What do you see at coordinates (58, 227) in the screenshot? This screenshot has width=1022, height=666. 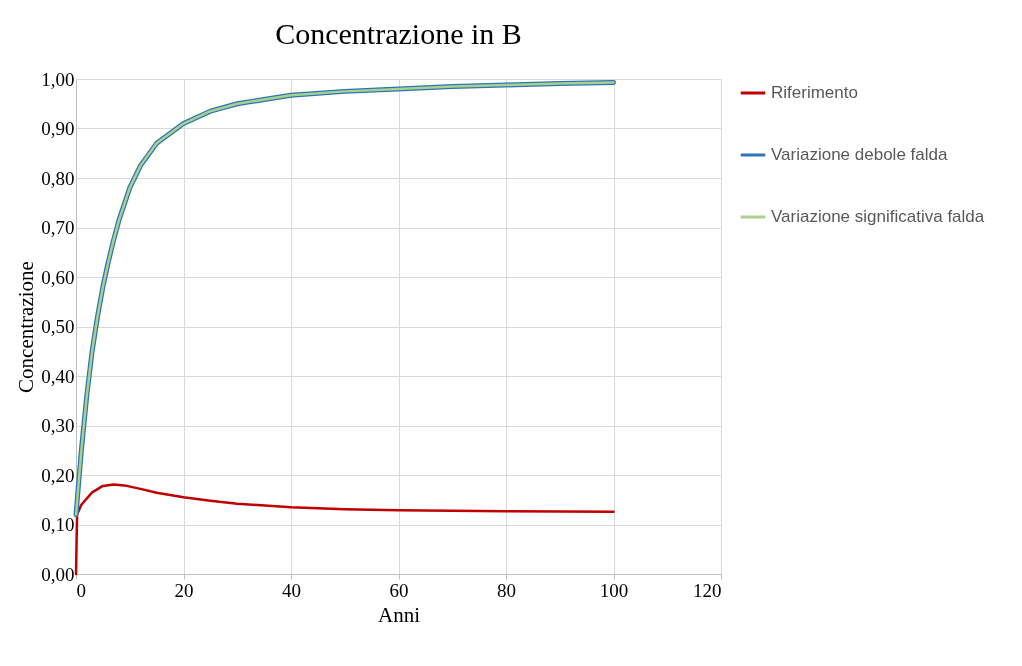 I see `y-tick-label: 0,70` at bounding box center [58, 227].